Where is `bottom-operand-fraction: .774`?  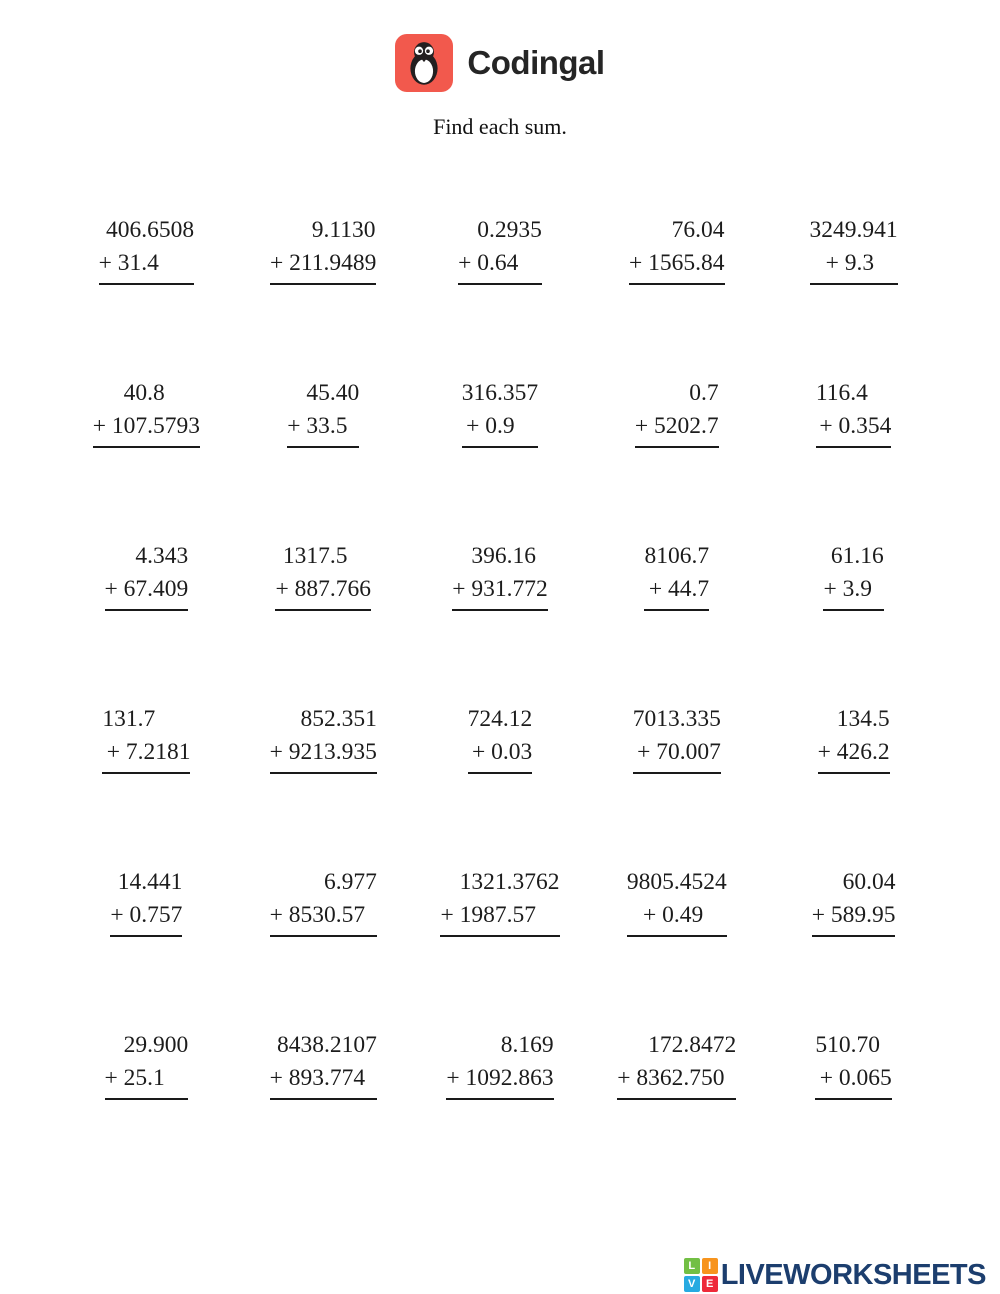
bottom-operand-fraction: .774 is located at coordinates (344, 1078).